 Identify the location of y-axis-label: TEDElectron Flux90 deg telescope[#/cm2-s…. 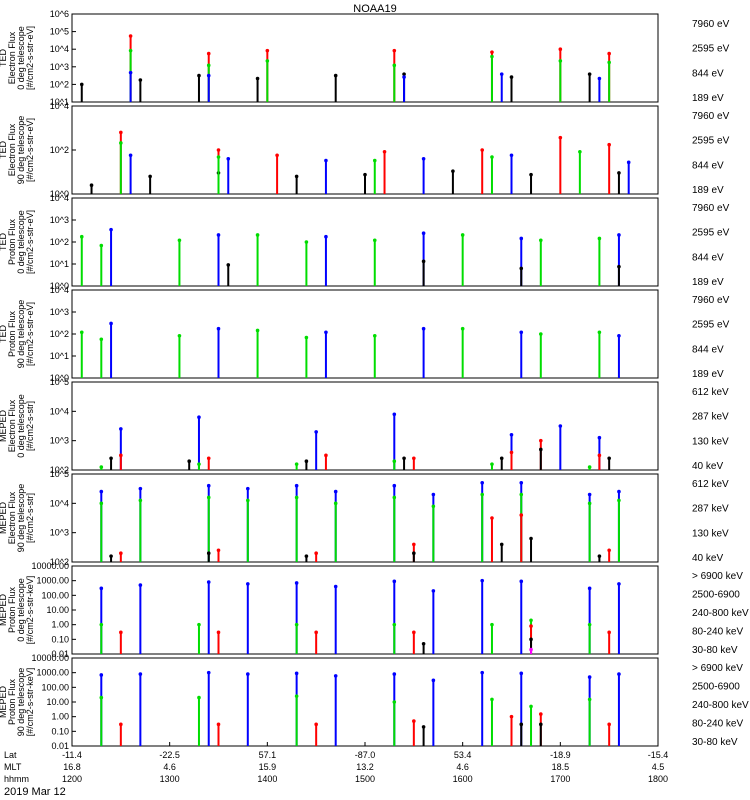
(17, 150).